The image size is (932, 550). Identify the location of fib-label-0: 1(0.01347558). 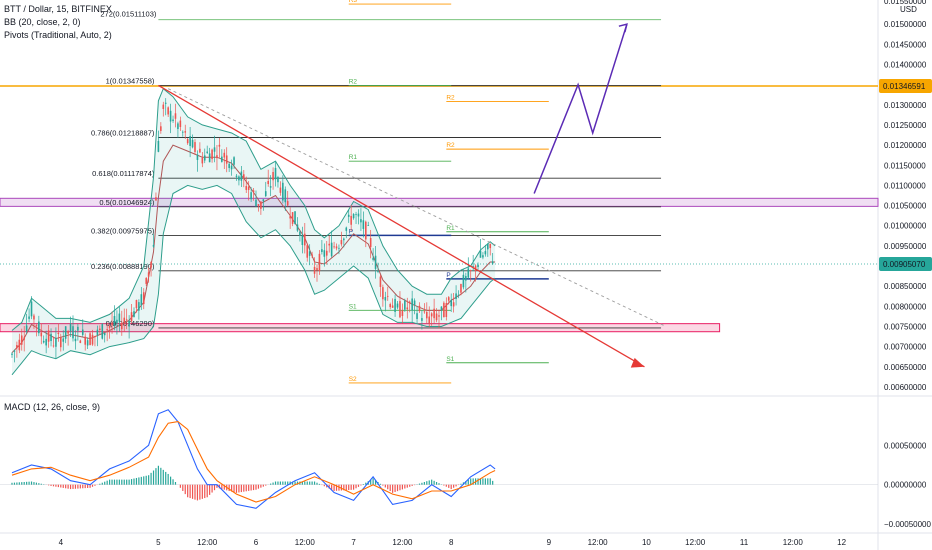
(130, 81).